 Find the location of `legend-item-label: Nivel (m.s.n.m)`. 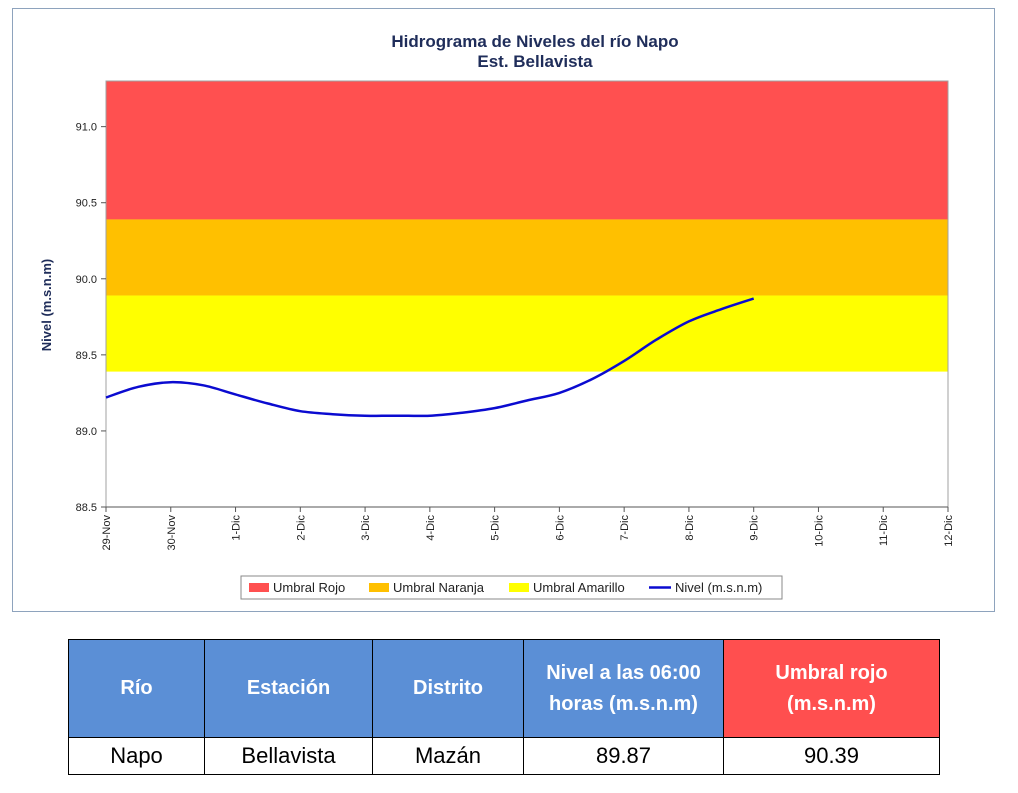

legend-item-label: Nivel (m.s.n.m) is located at coordinates (718, 587).